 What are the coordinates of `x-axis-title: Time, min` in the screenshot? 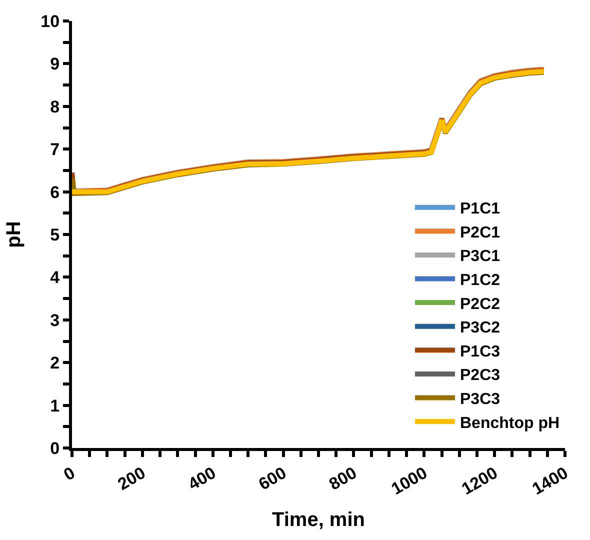 It's located at (318, 520).